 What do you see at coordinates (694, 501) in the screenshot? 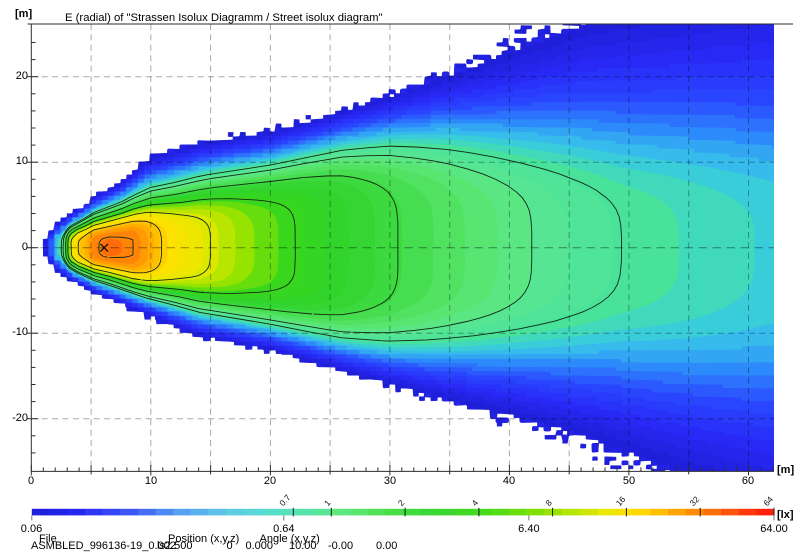
I see `svg-text: 32` at bounding box center [694, 501].